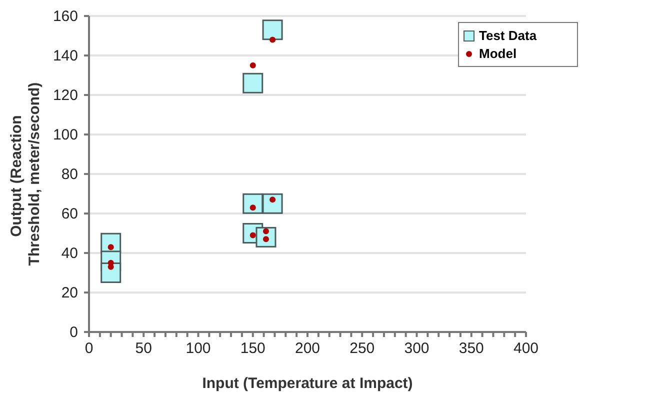  Describe the element at coordinates (89, 348) in the screenshot. I see `x-tick-label: 0` at that location.